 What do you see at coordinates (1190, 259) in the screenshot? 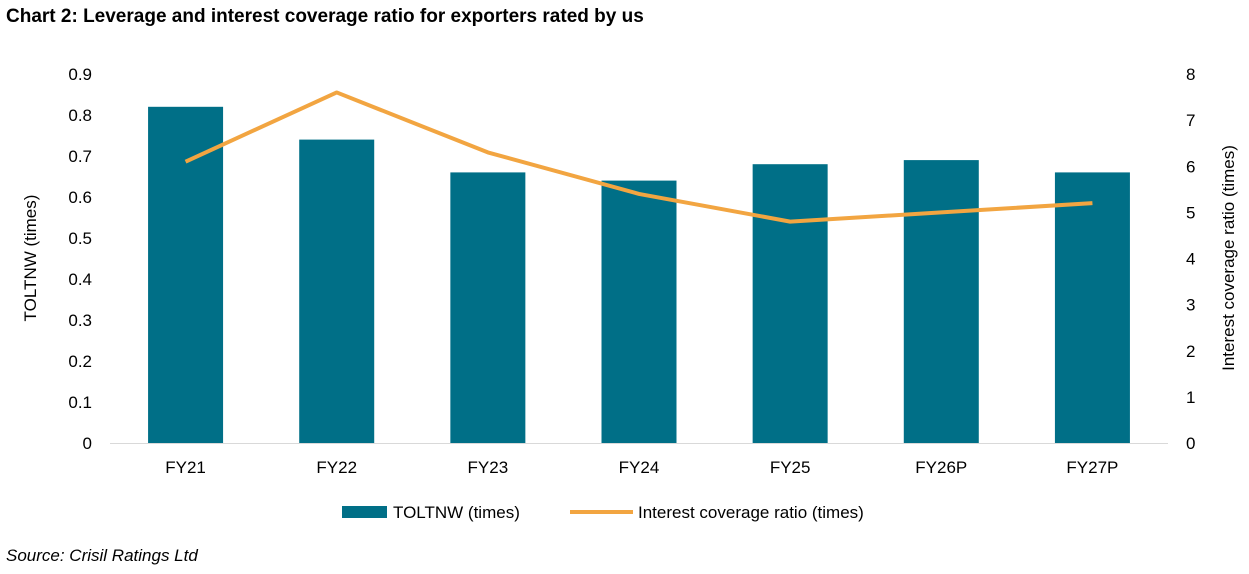
I see `y2-tick-label: 4` at bounding box center [1190, 259].